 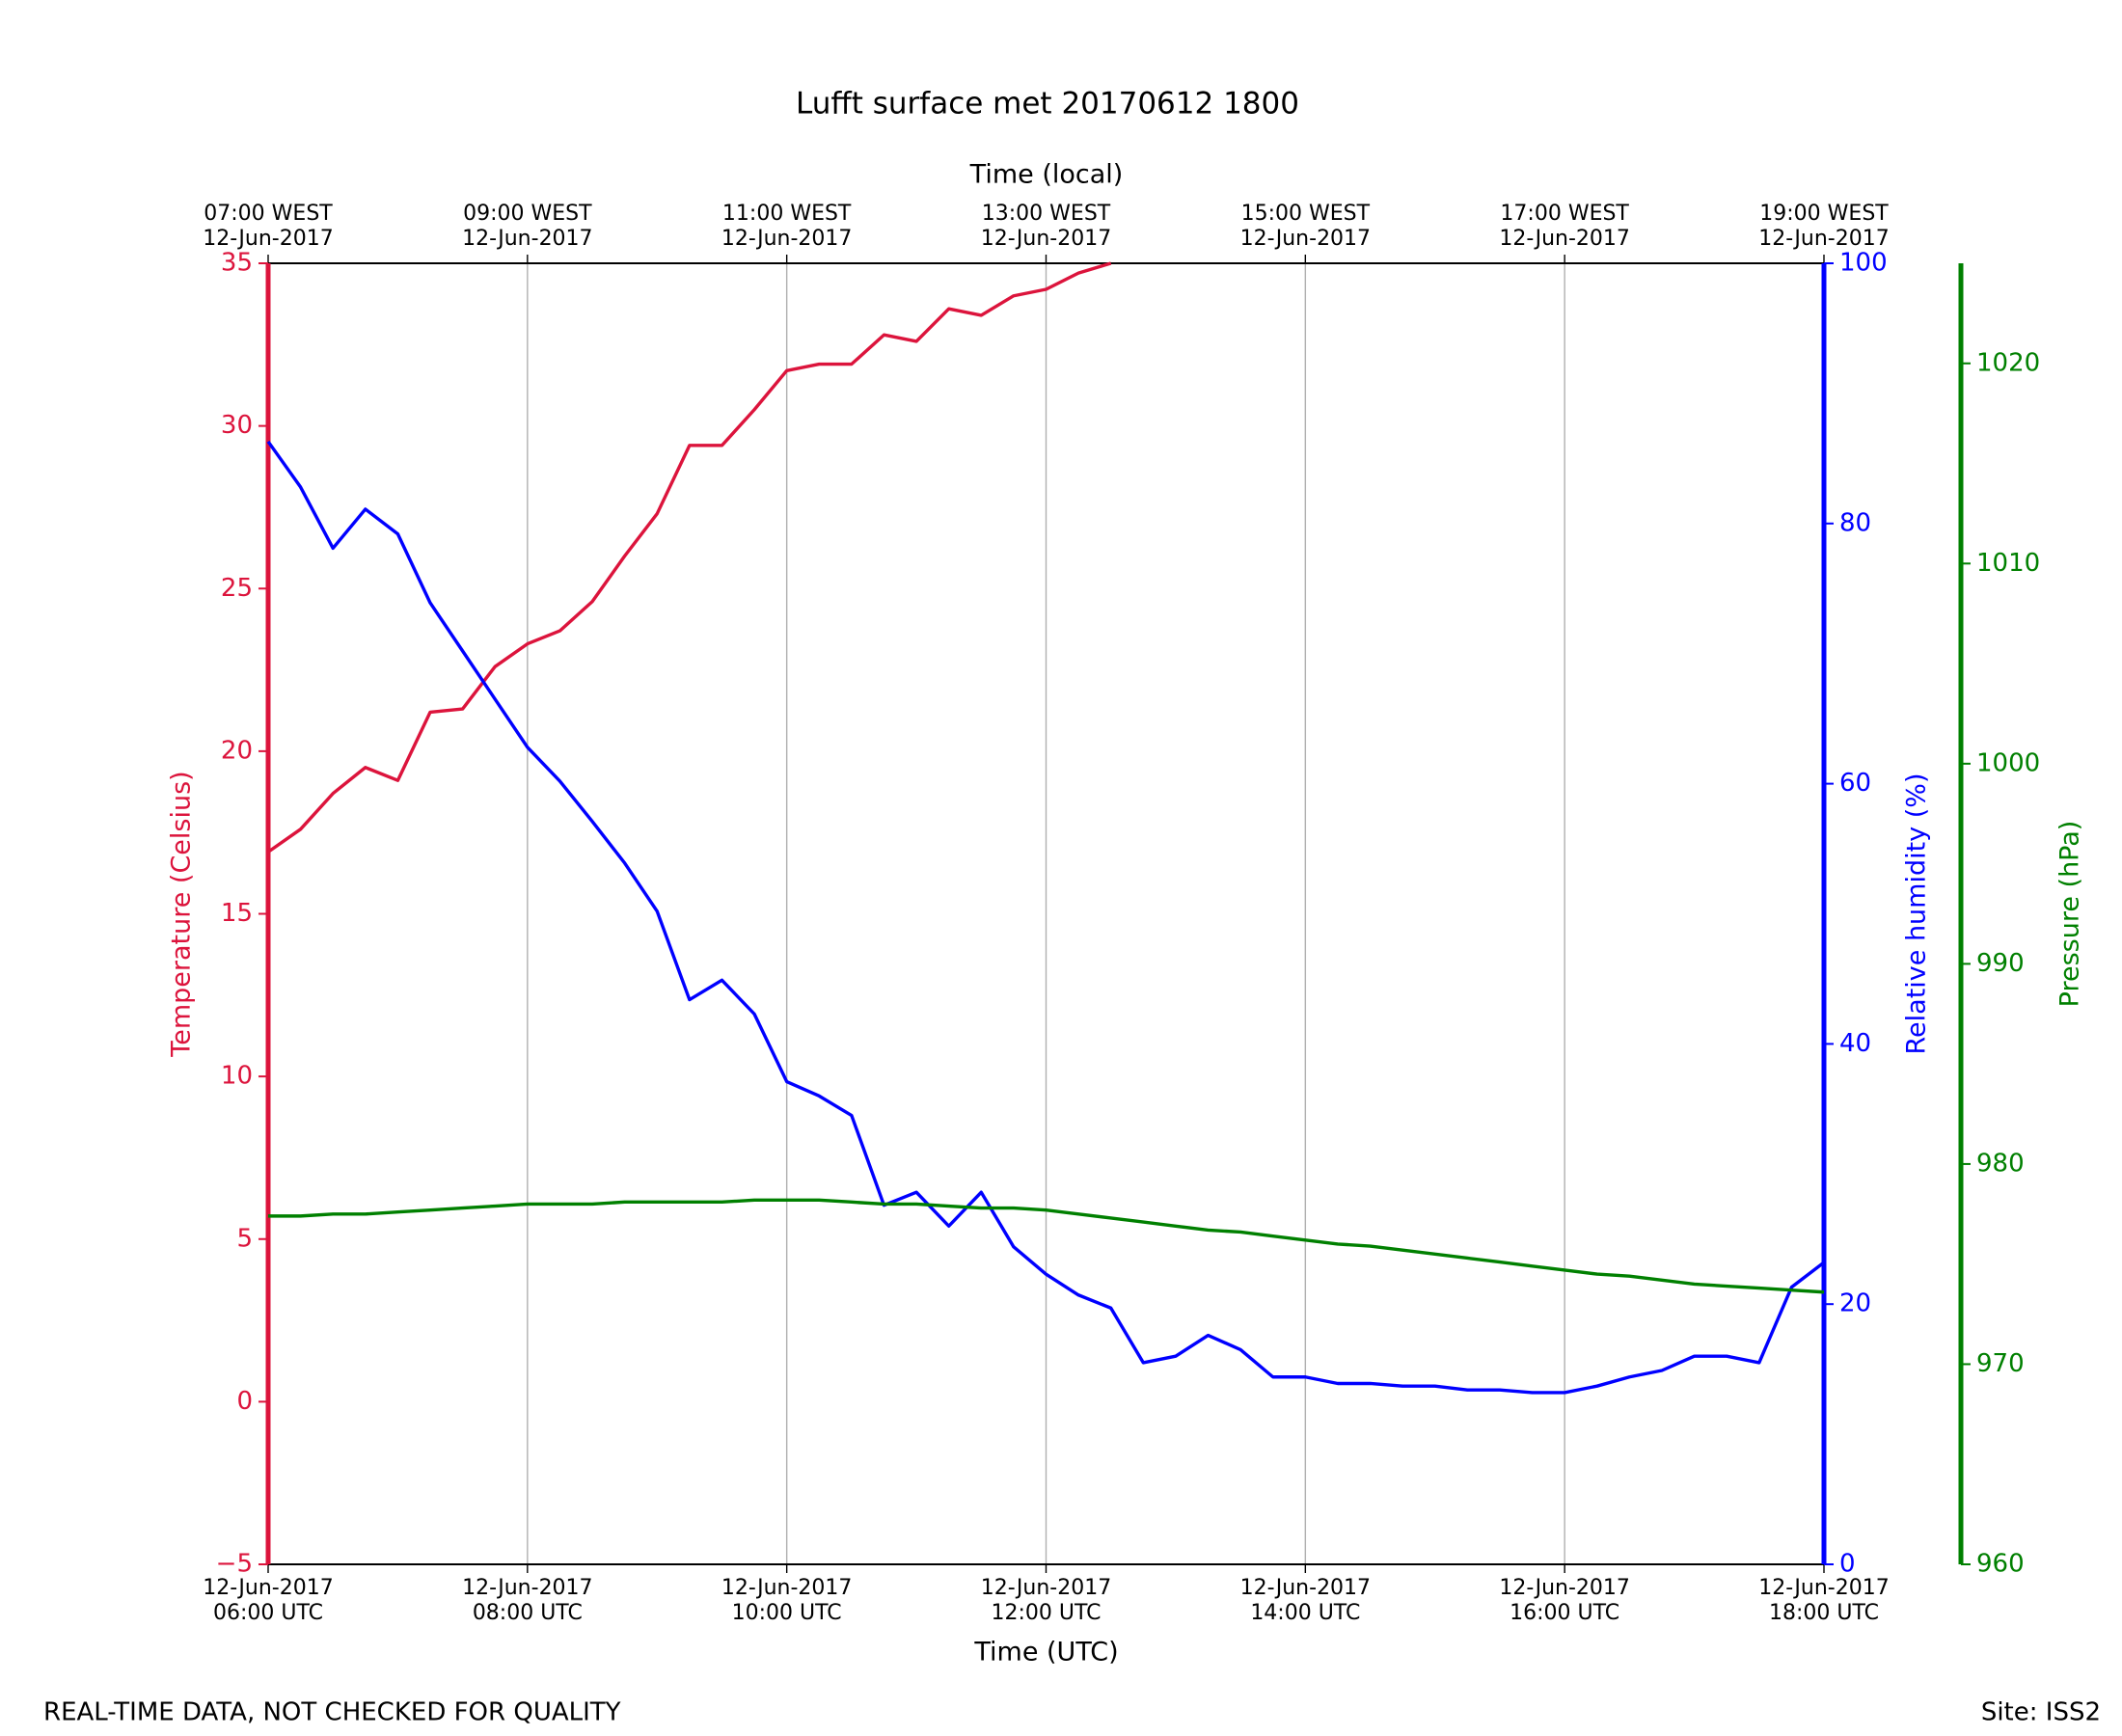 What do you see at coordinates (237, 914) in the screenshot?
I see `y-axis-tick-label: 15` at bounding box center [237, 914].